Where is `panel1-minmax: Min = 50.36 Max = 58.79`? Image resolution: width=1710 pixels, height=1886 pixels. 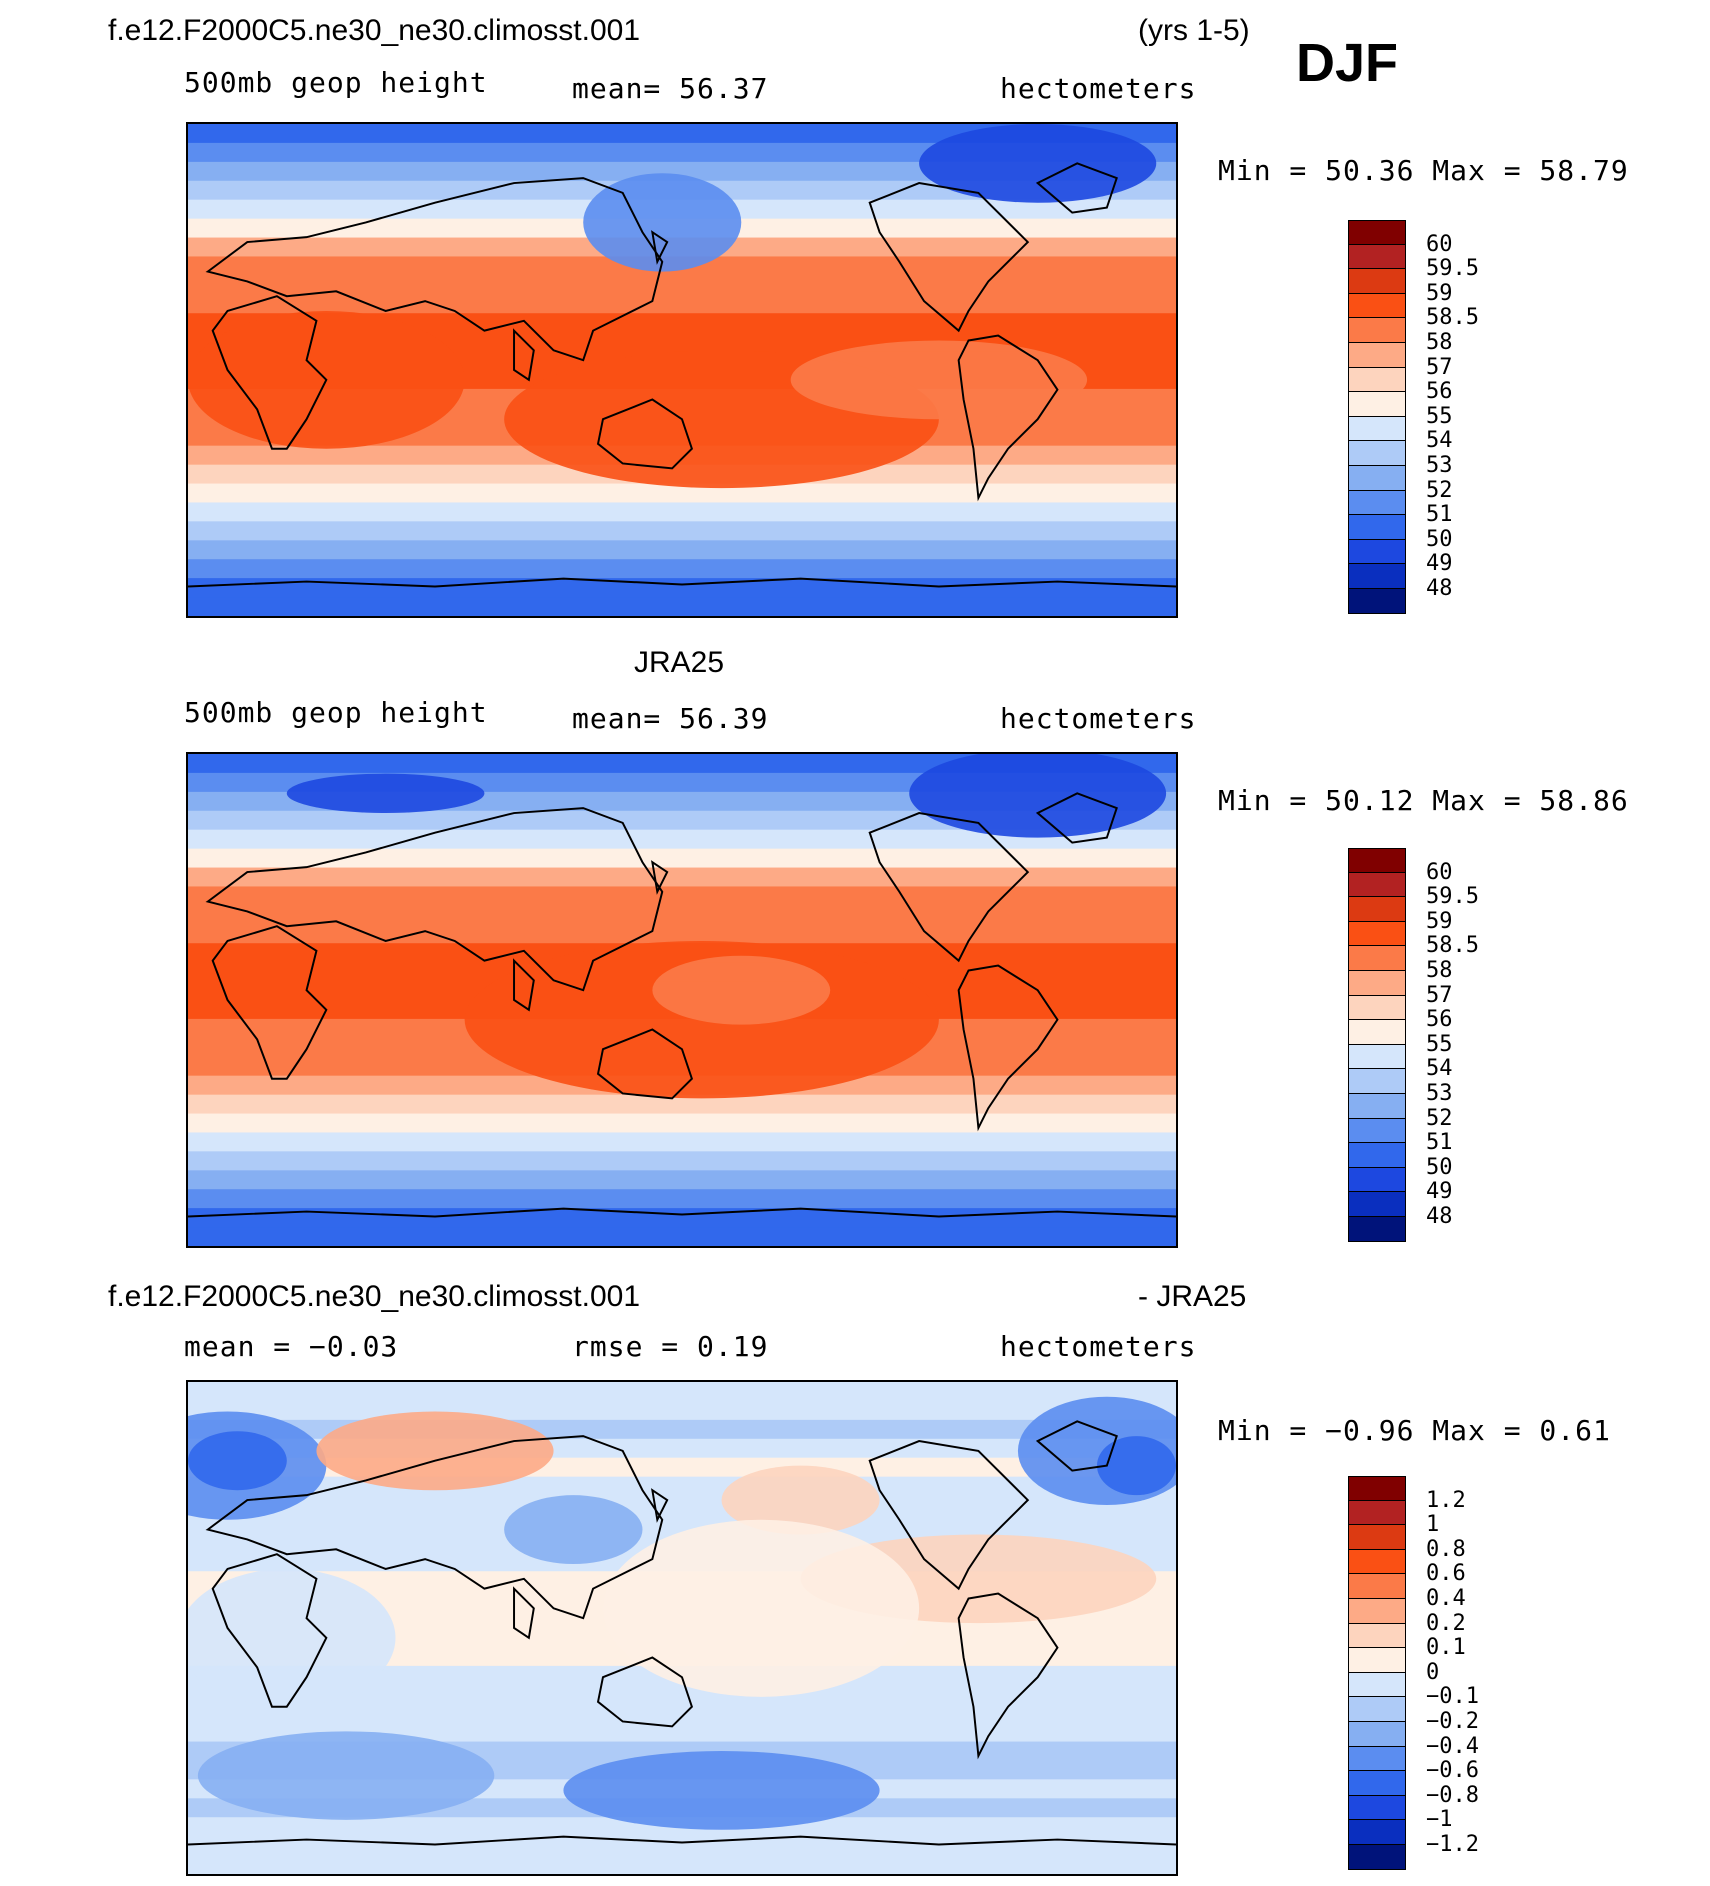 panel1-minmax: Min = 50.36 Max = 58.79 is located at coordinates (1423, 170).